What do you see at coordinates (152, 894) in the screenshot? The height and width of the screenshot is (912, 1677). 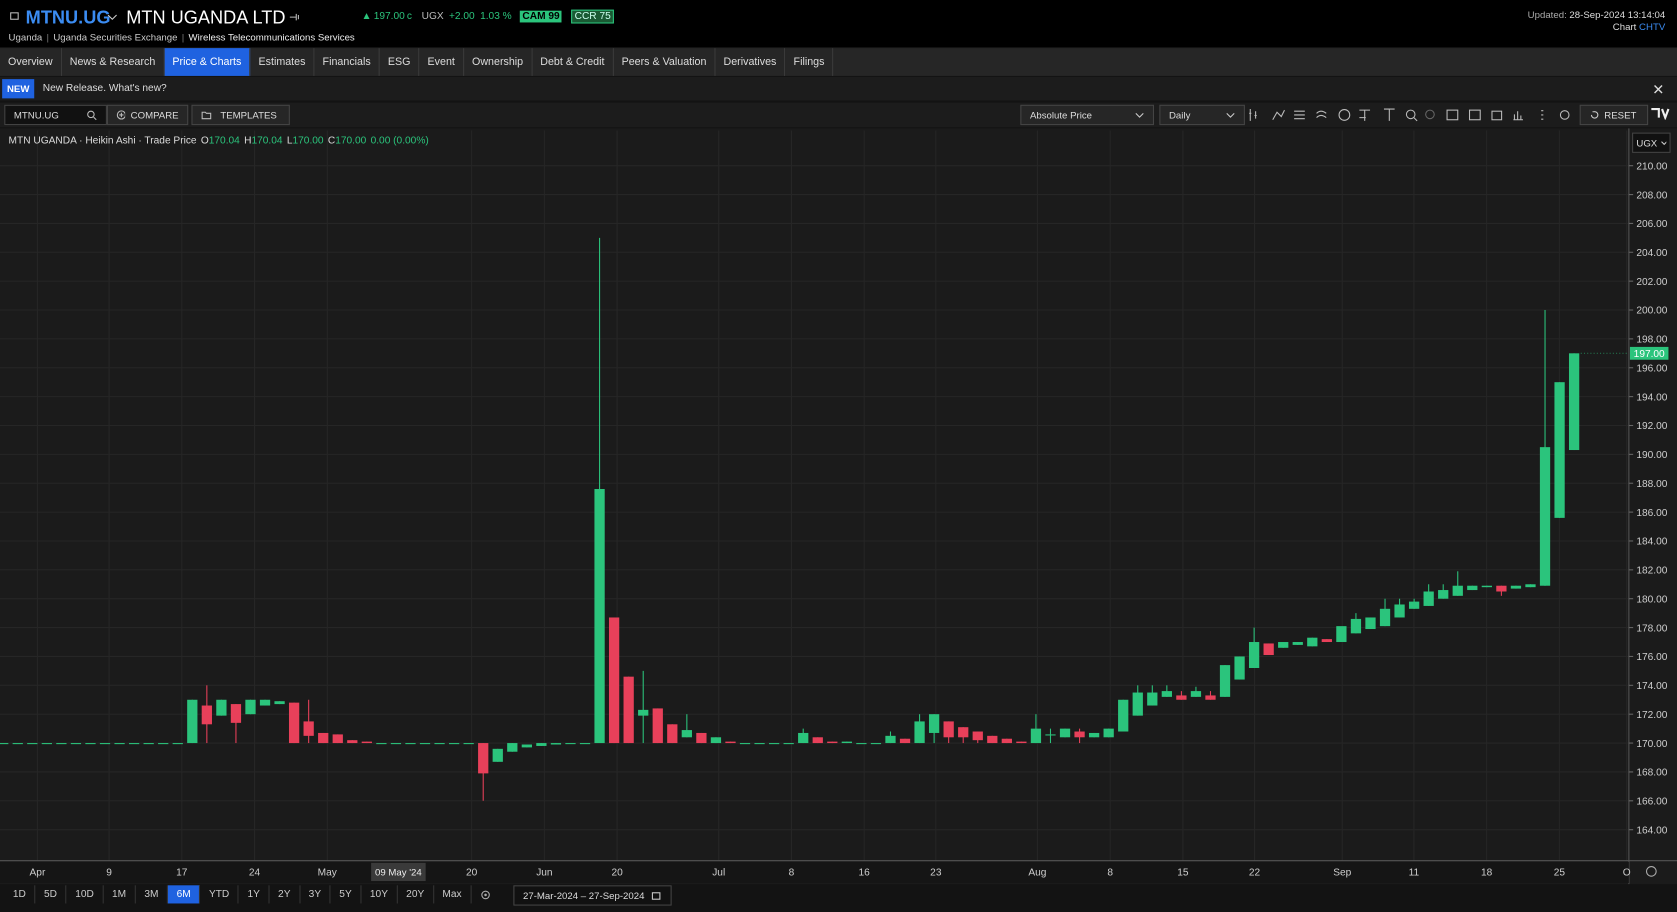 I see `range-button: 3M` at bounding box center [152, 894].